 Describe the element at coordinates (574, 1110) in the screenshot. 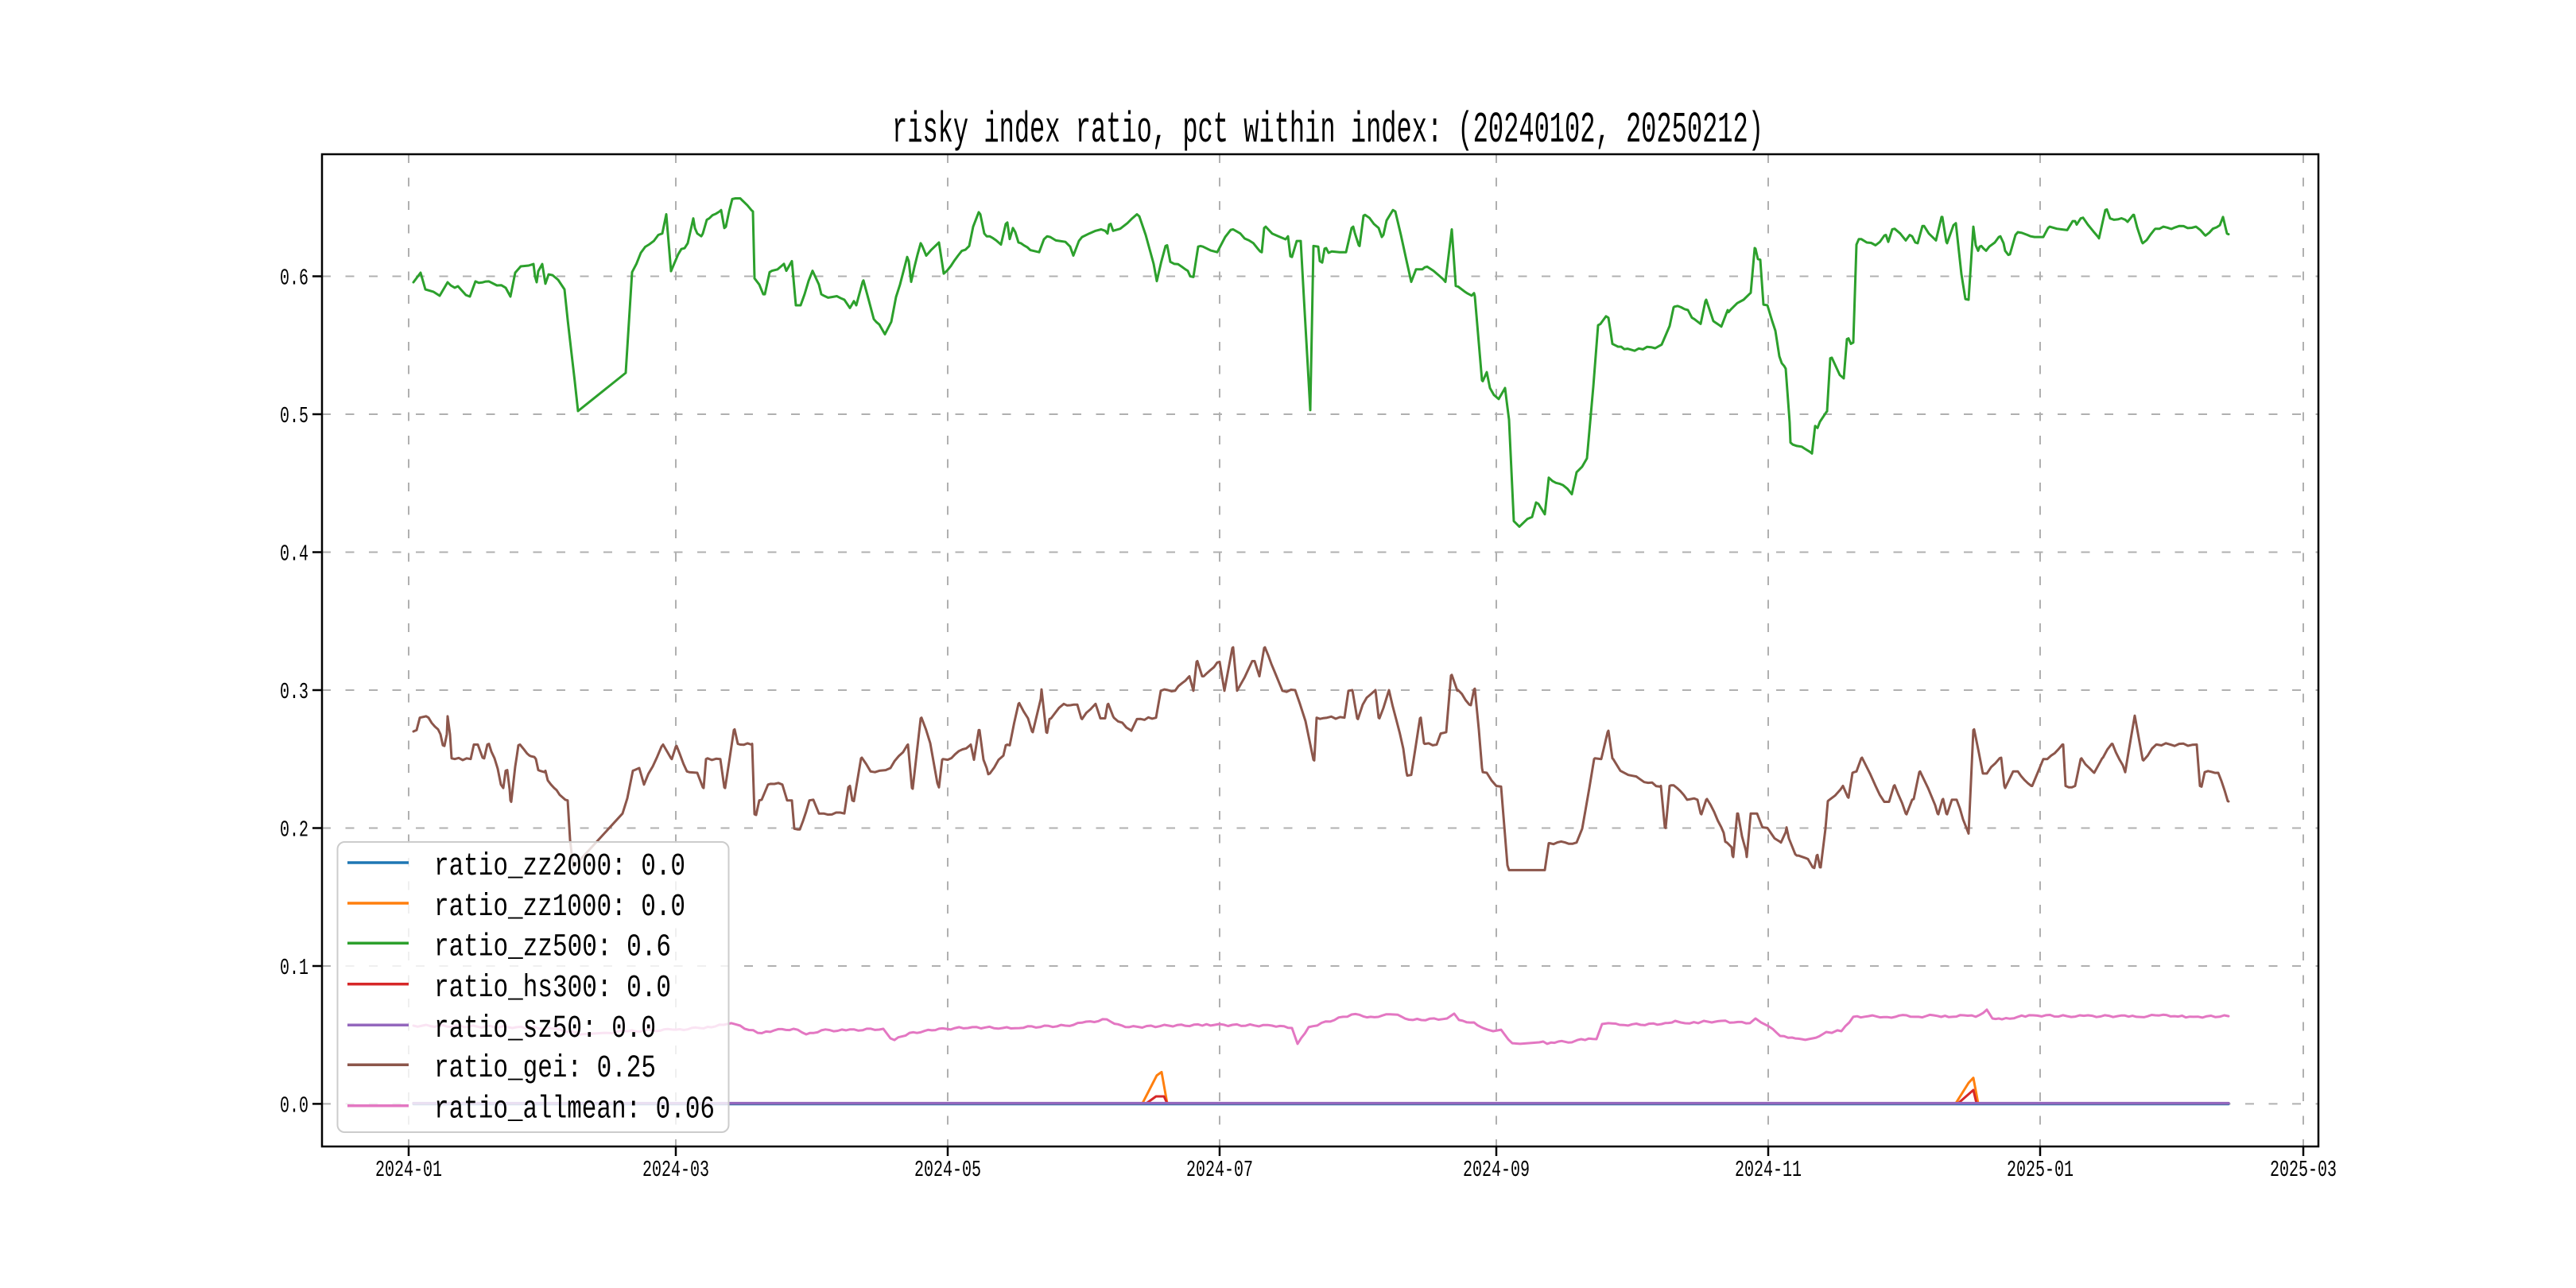

I see `svg-text: ratio_allmean: 0.06` at that location.